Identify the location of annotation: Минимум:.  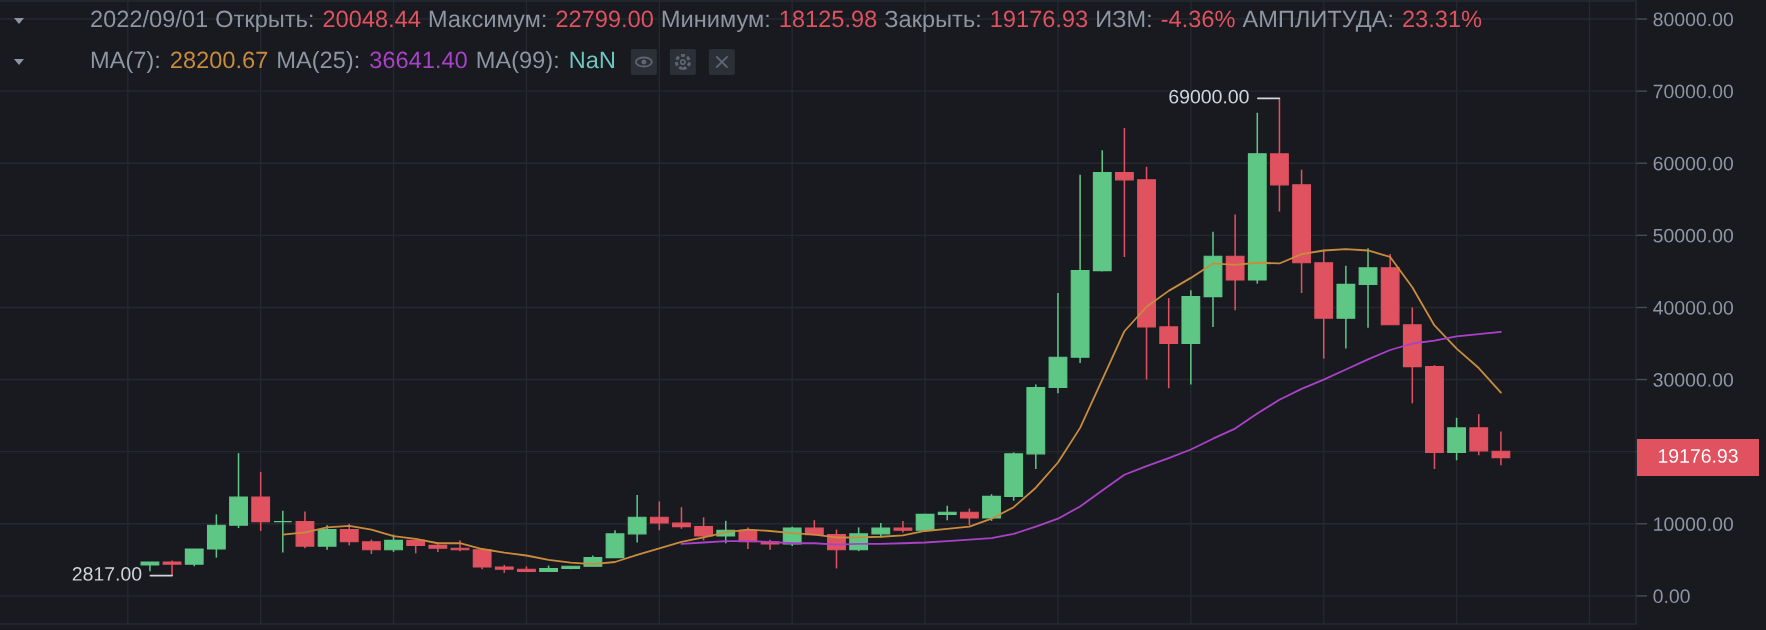
(715, 21).